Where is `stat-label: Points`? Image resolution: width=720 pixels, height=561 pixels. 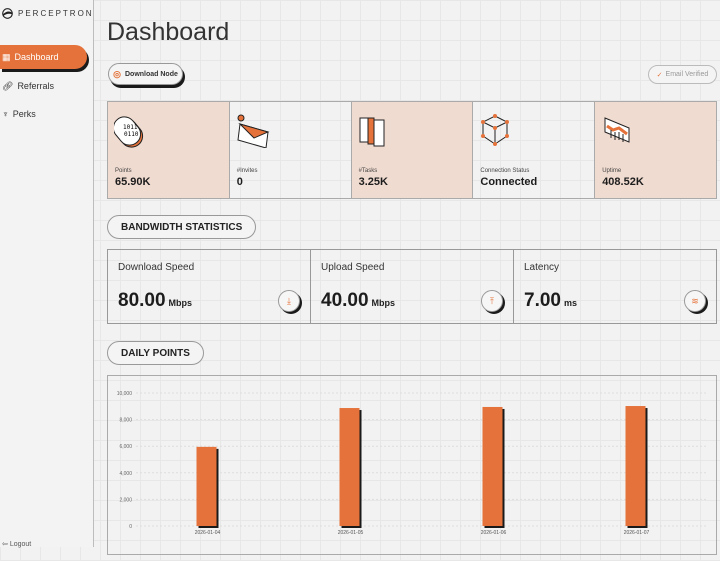
stat-label: Points is located at coordinates (123, 171).